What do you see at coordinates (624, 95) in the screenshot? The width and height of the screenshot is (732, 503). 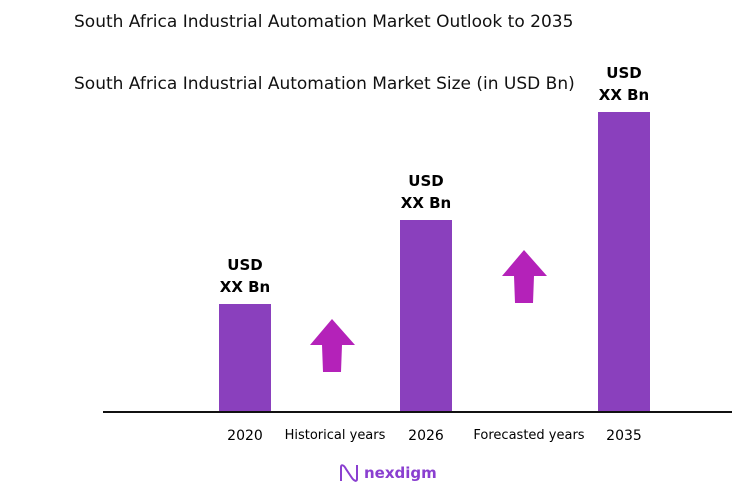 I see `data-label-2035: XX Bn` at bounding box center [624, 95].